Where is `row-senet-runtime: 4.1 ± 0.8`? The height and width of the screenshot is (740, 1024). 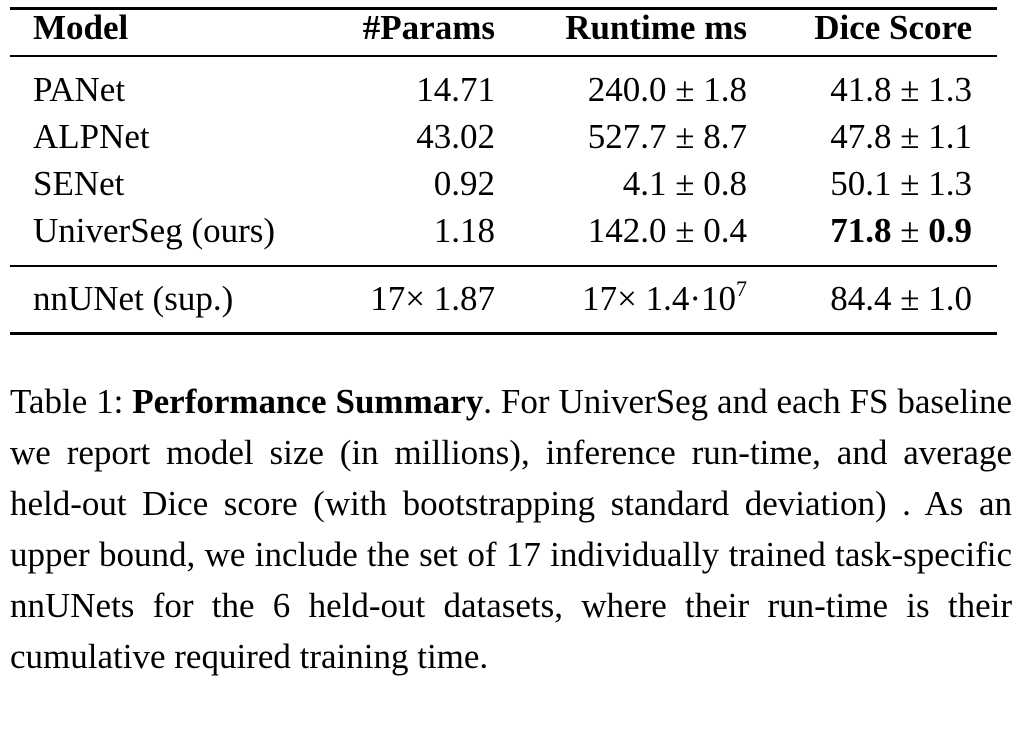 row-senet-runtime: 4.1 ± 0.8 is located at coordinates (684, 183).